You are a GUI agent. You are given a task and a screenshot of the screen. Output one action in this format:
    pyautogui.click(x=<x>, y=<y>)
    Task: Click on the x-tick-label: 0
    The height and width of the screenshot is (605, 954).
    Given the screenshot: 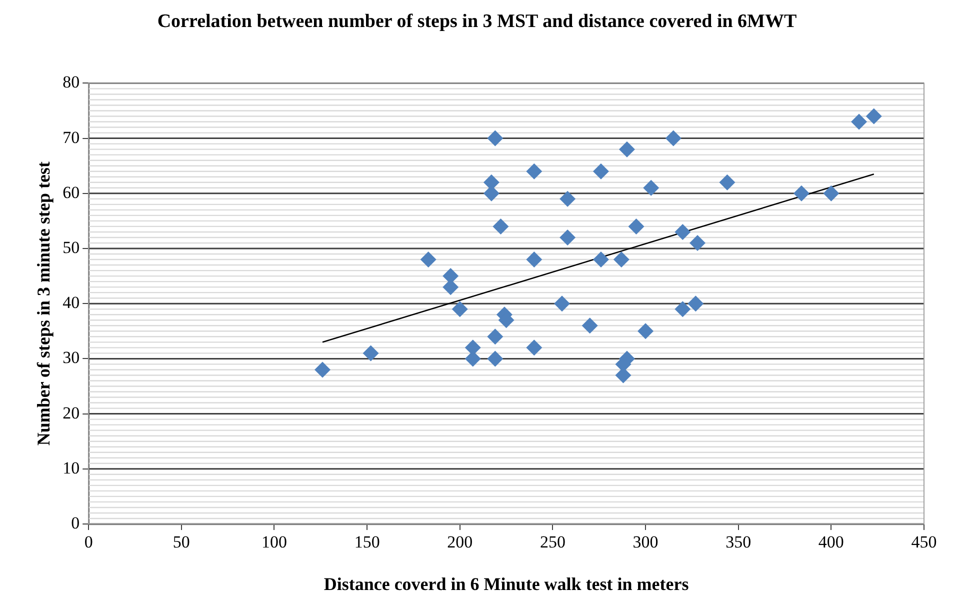 What is the action you would take?
    pyautogui.click(x=88, y=542)
    